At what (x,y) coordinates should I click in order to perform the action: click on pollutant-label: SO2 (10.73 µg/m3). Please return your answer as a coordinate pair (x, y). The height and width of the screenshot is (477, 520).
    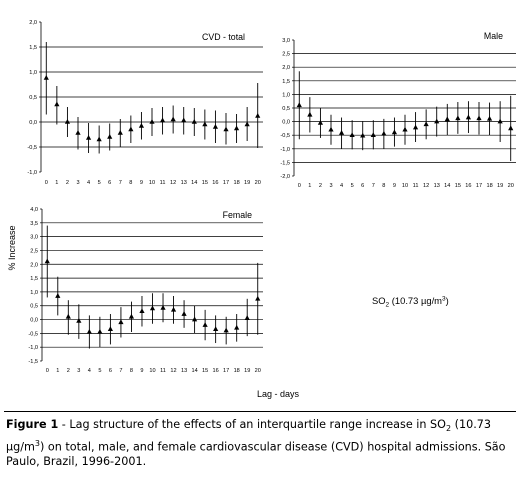
    Looking at the image, I should click on (410, 302).